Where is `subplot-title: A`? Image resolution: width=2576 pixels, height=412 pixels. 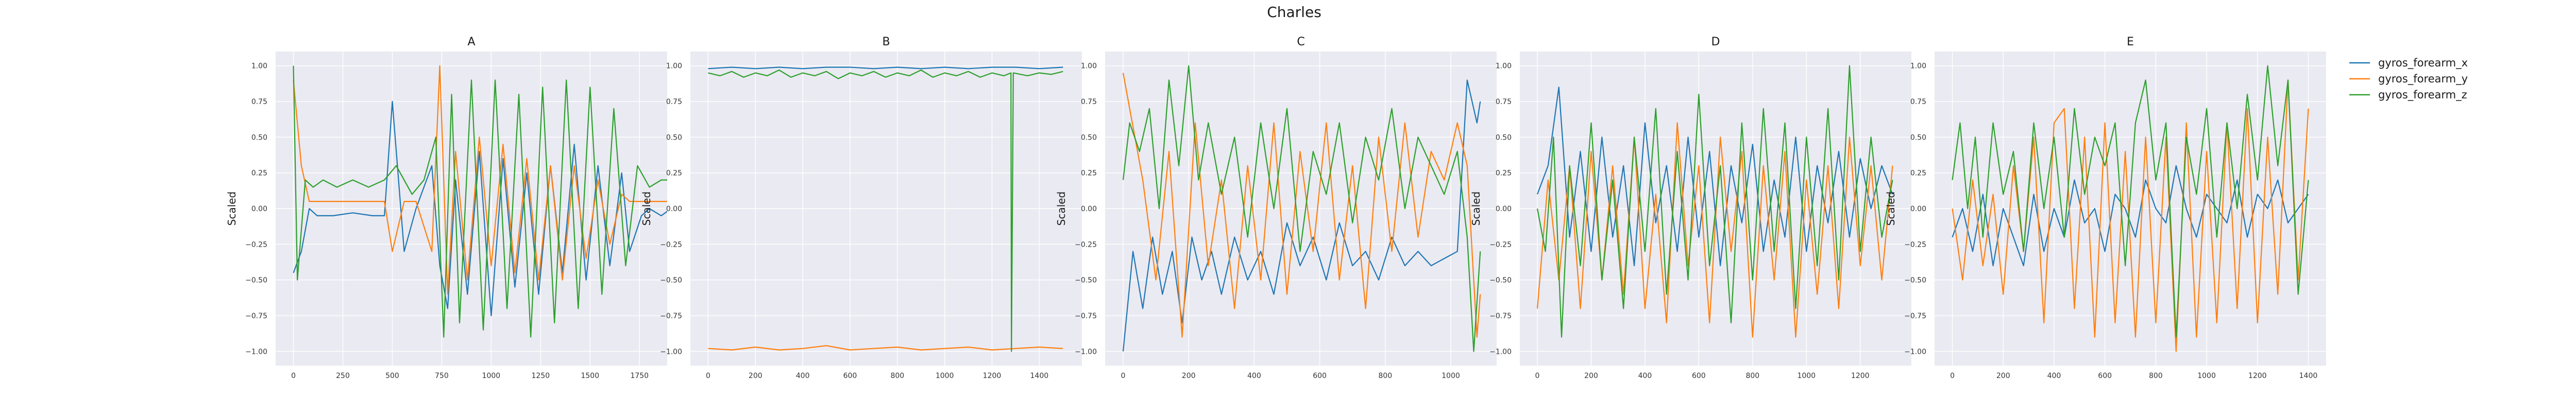
subplot-title: A is located at coordinates (471, 42).